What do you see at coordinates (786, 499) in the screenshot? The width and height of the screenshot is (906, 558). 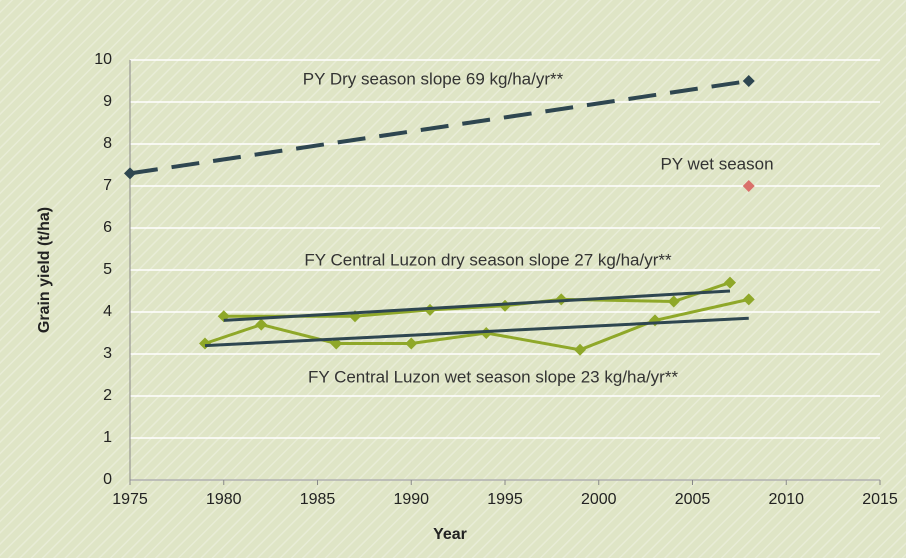 I see `x-tick-label: 2010` at bounding box center [786, 499].